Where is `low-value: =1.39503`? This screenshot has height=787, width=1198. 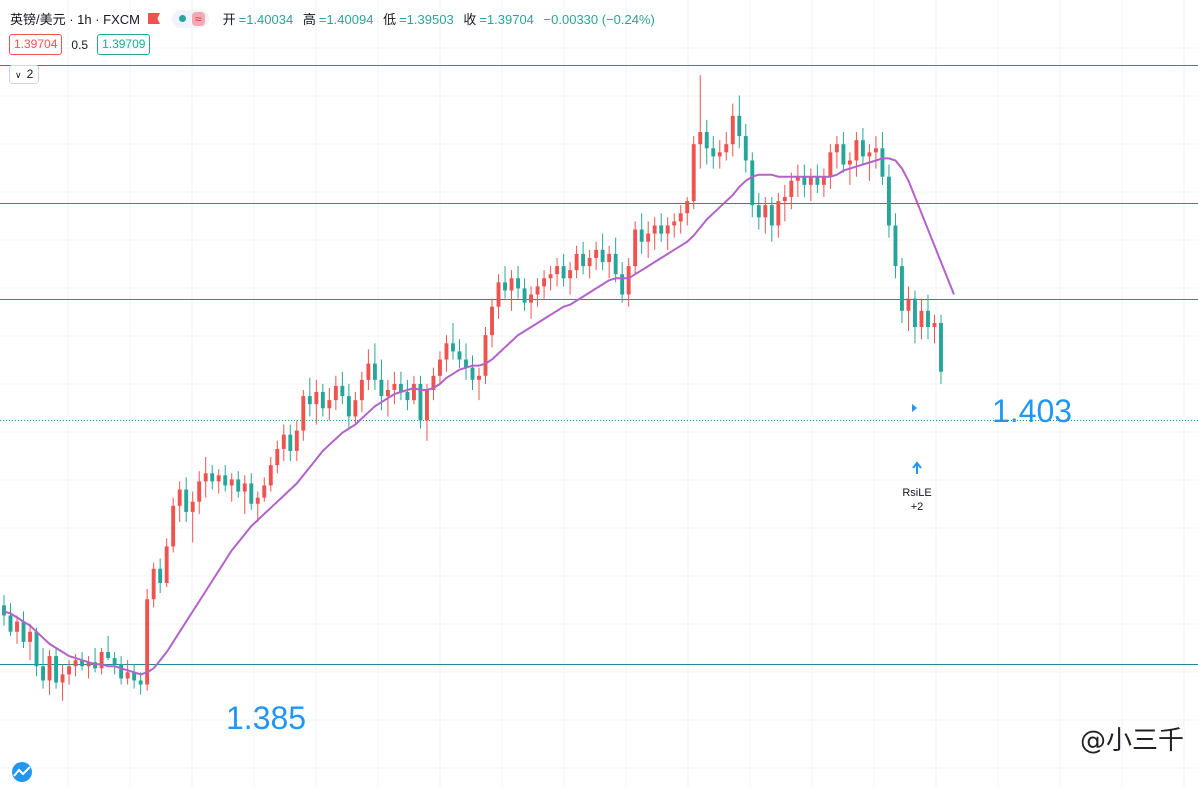
low-value: =1.39503 is located at coordinates (426, 19).